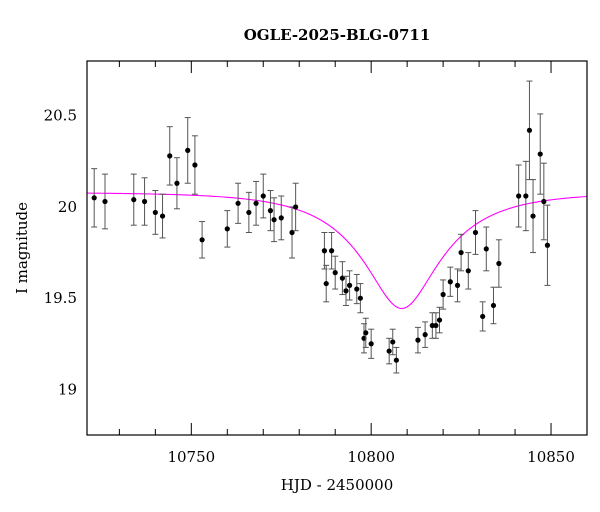  Describe the element at coordinates (371, 457) in the screenshot. I see `x-tick-label: 10800` at that location.